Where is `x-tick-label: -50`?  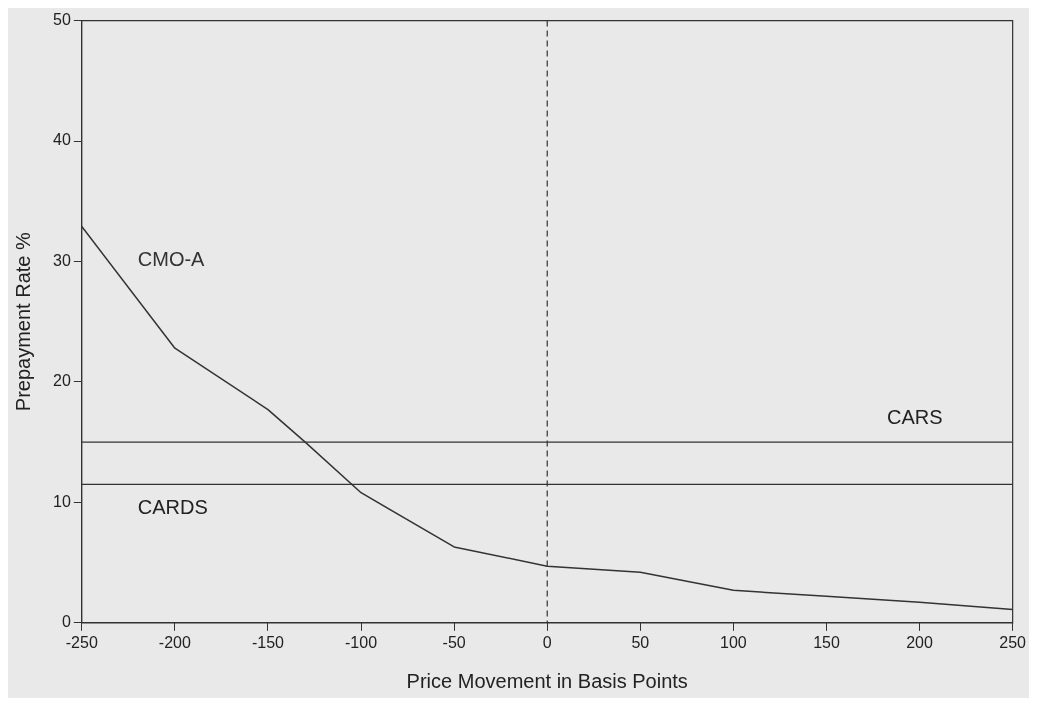
x-tick-label: -50 is located at coordinates (454, 642).